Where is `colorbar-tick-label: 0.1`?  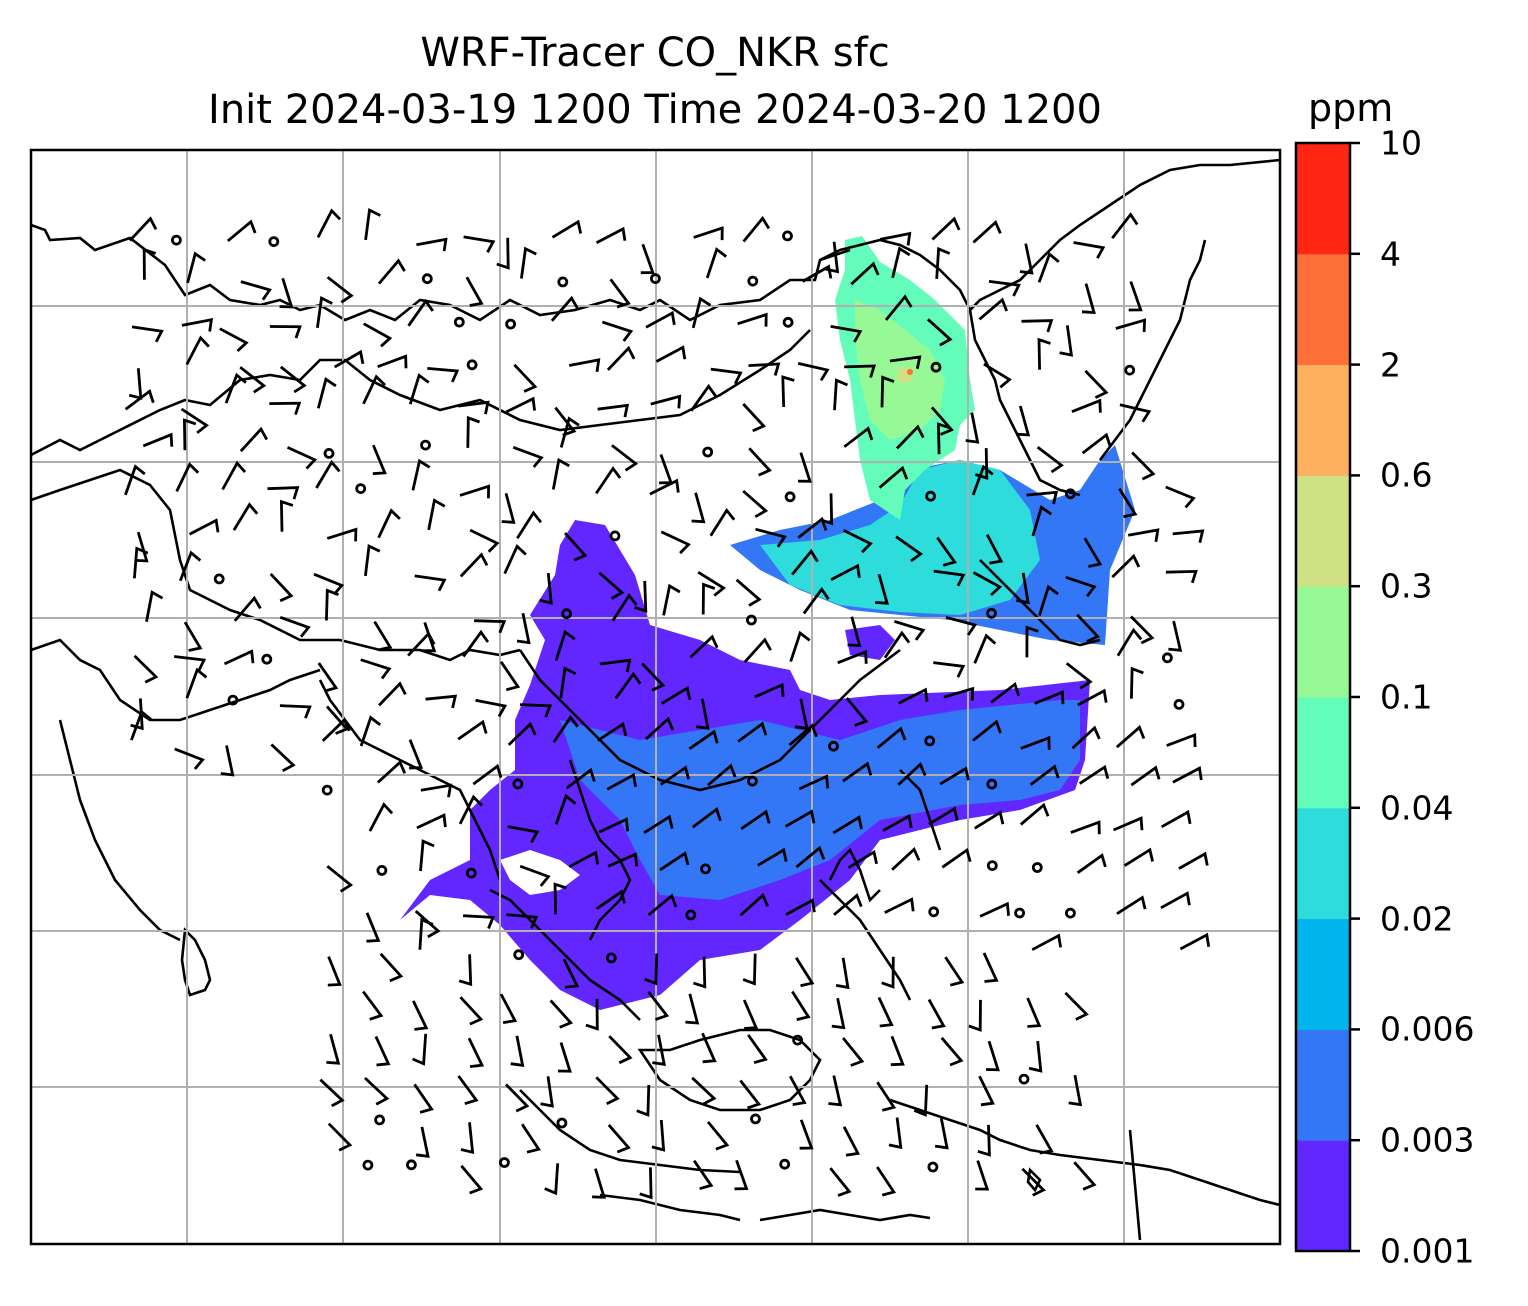
colorbar-tick-label: 0.1 is located at coordinates (1406, 697).